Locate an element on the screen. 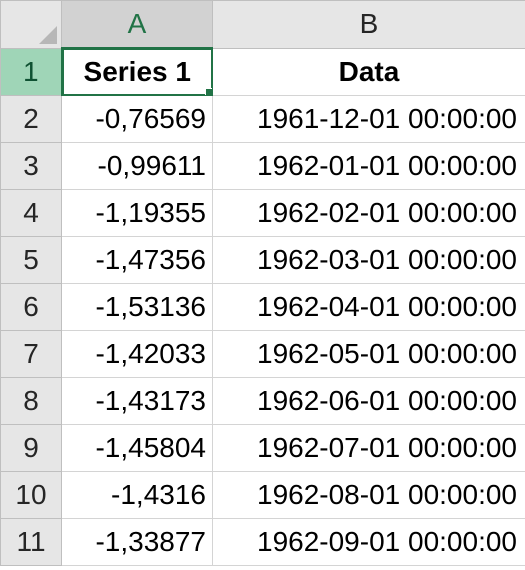  table-row: 1 Series 1 Data is located at coordinates (262, 71).